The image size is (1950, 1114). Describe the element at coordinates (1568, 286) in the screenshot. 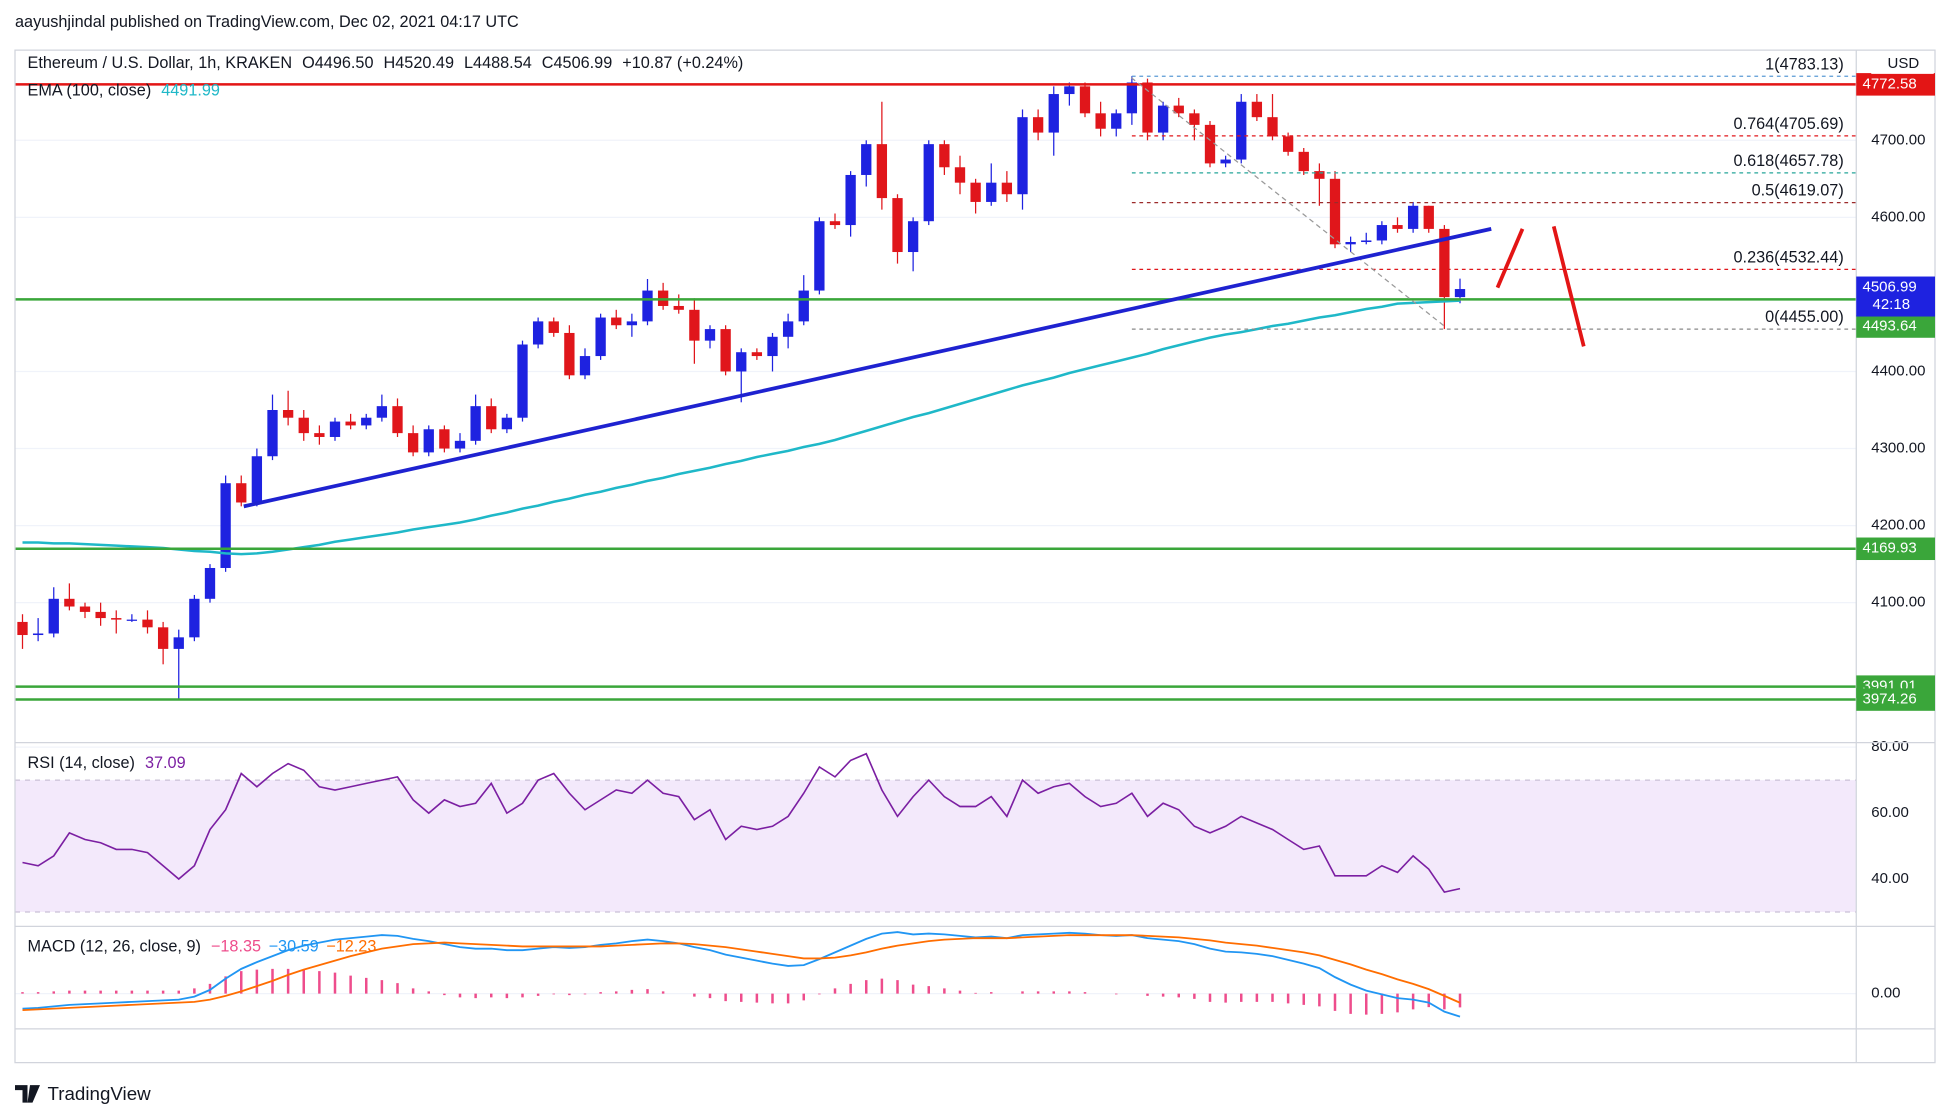

I see `arrow-down` at that location.